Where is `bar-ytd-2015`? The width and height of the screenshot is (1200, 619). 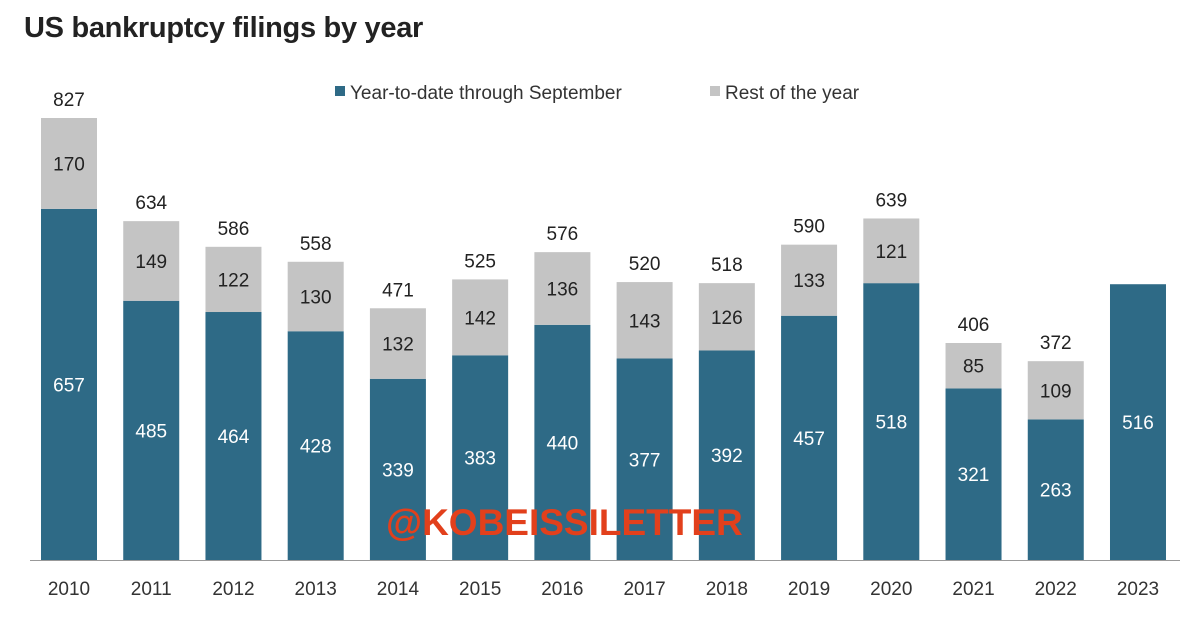
bar-ytd-2015 is located at coordinates (480, 457).